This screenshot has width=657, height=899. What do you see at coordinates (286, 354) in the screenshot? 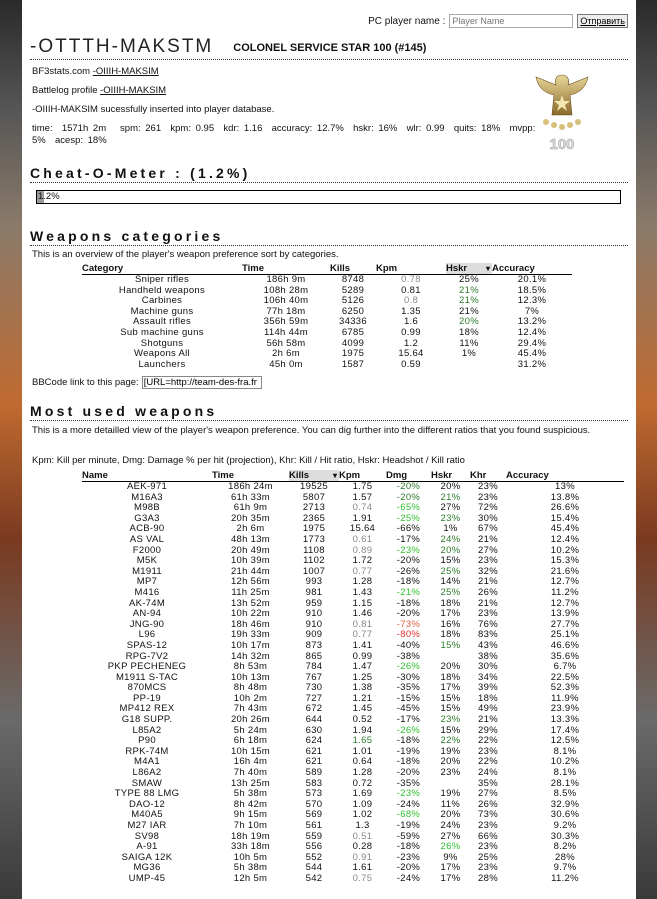
I see `category-cell-time: 2h 6m` at bounding box center [286, 354].